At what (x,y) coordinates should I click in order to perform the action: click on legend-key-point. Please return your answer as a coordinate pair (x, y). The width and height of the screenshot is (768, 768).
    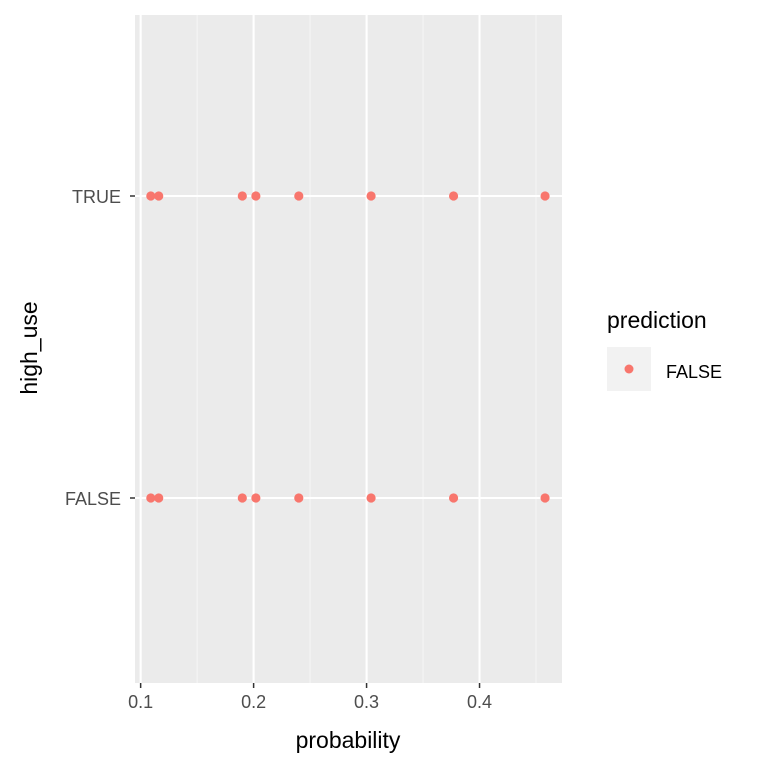
    Looking at the image, I should click on (629, 369).